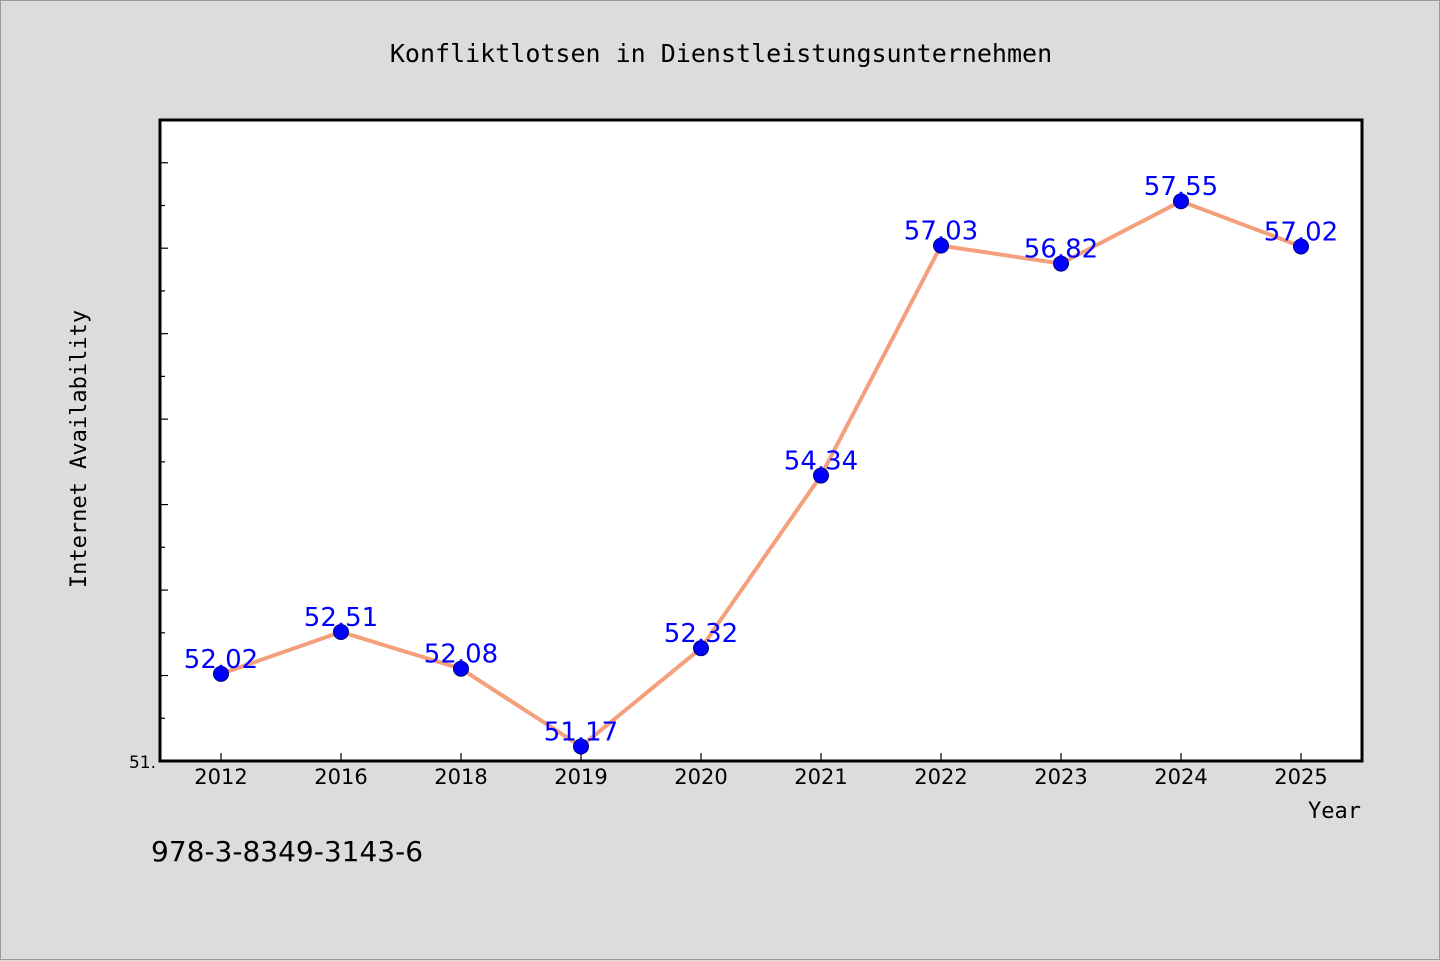  I want to click on data-label: 52.51, so click(341, 618).